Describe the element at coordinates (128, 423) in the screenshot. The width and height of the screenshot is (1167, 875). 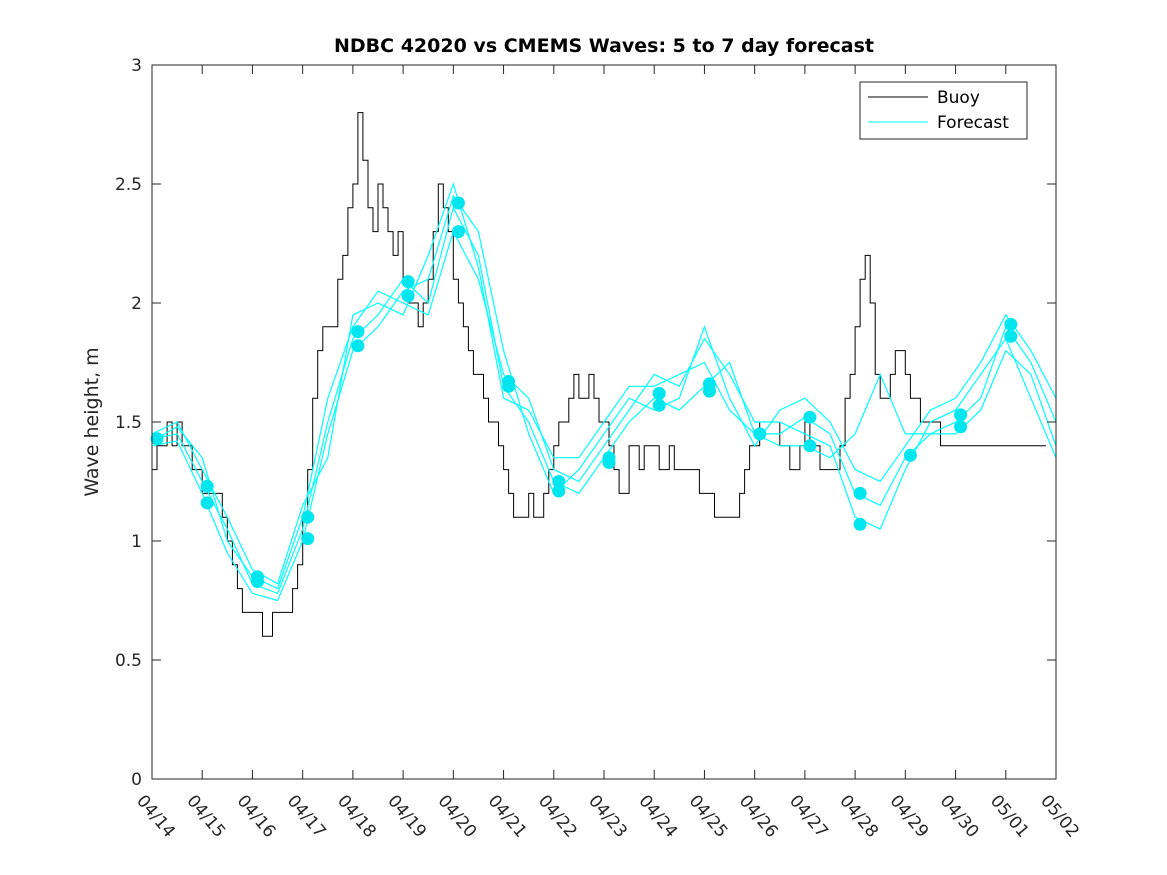
I see `y-tick-label: 1.5` at that location.